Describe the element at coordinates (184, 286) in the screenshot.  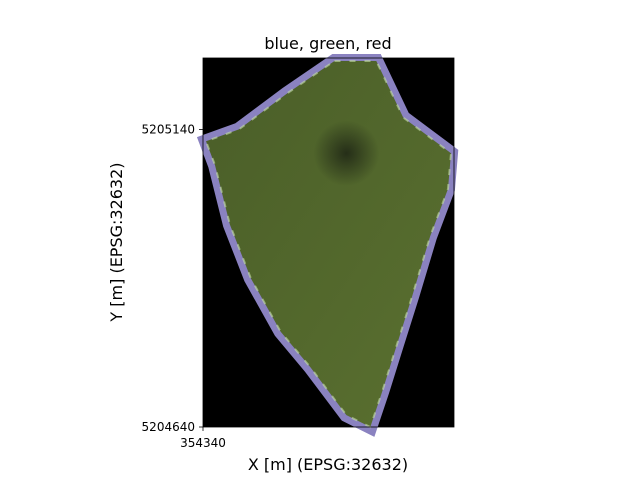
I see `ticks: 354340 5205140 5204640` at that location.